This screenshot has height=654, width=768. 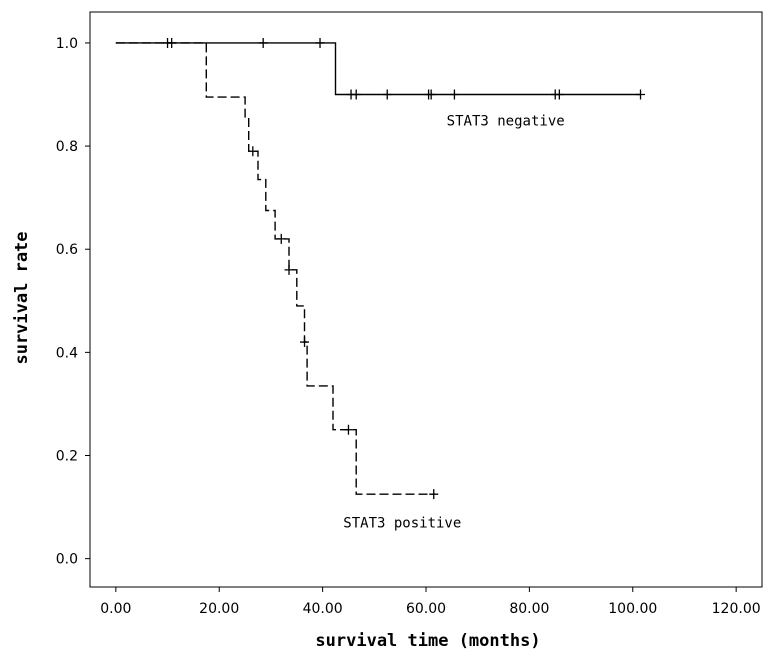 I want to click on y-tick-label: 0.2, so click(x=67, y=456).